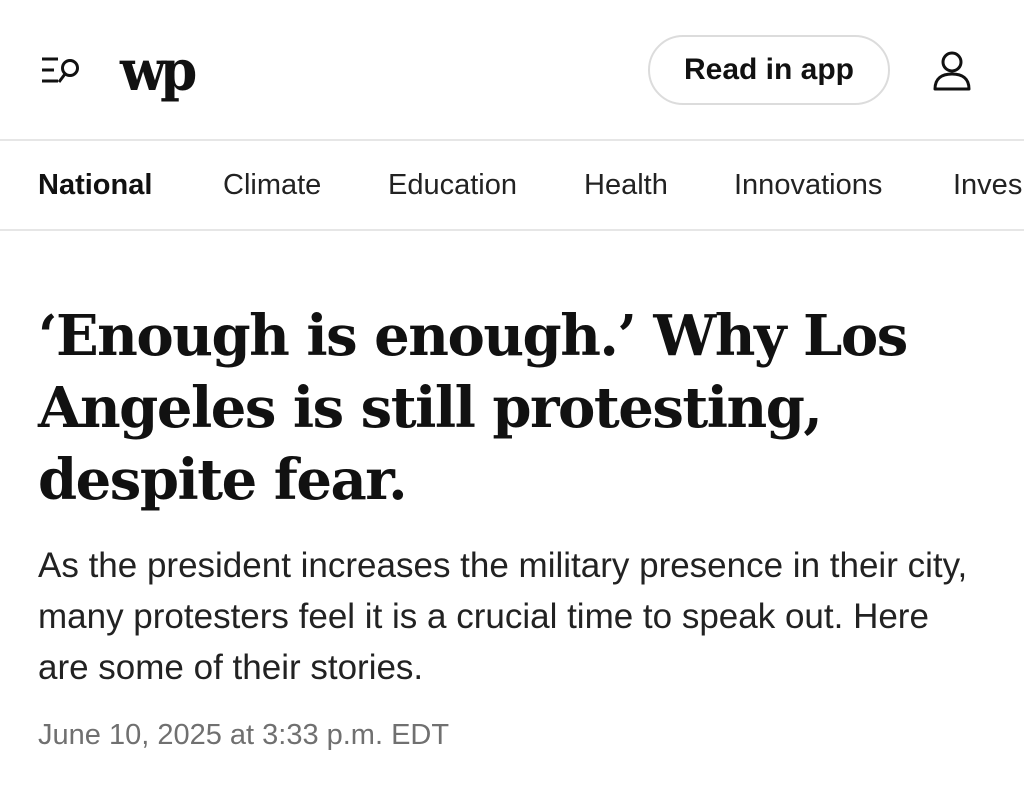  Describe the element at coordinates (244, 735) in the screenshot. I see `article-timestamp: June 10, 2025 at 3:33 p.m. EDT` at that location.